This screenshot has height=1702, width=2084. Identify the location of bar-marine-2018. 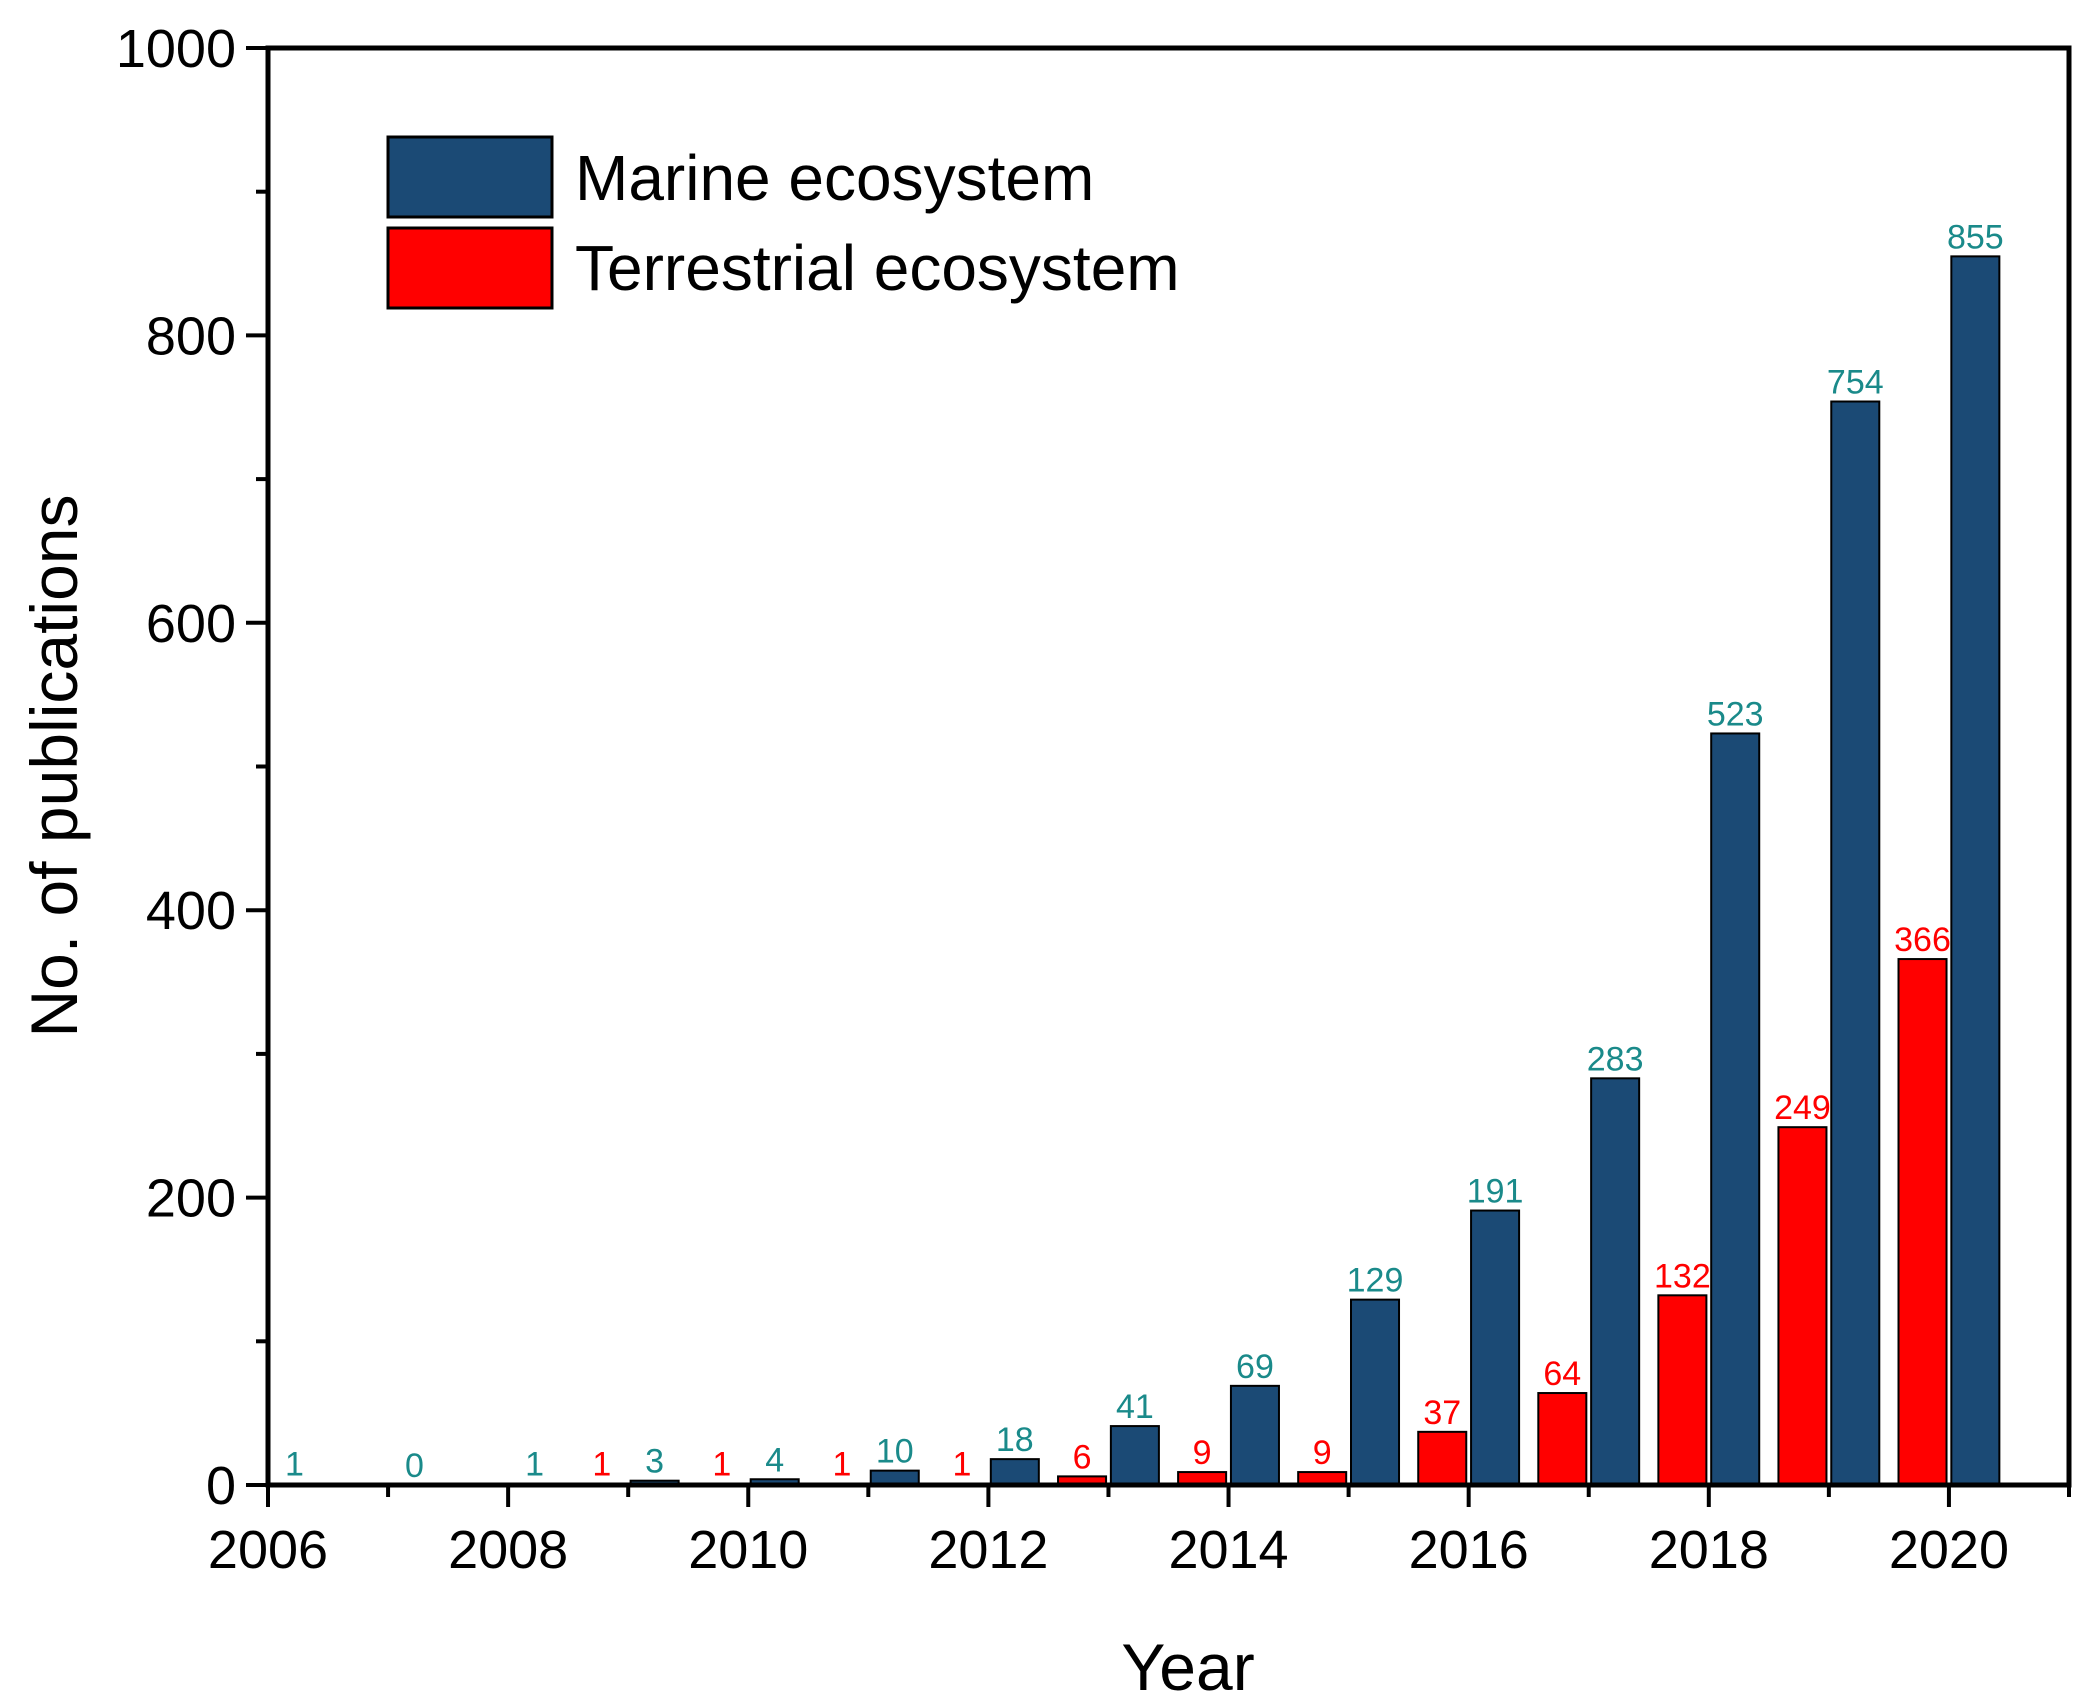
(1735, 1109).